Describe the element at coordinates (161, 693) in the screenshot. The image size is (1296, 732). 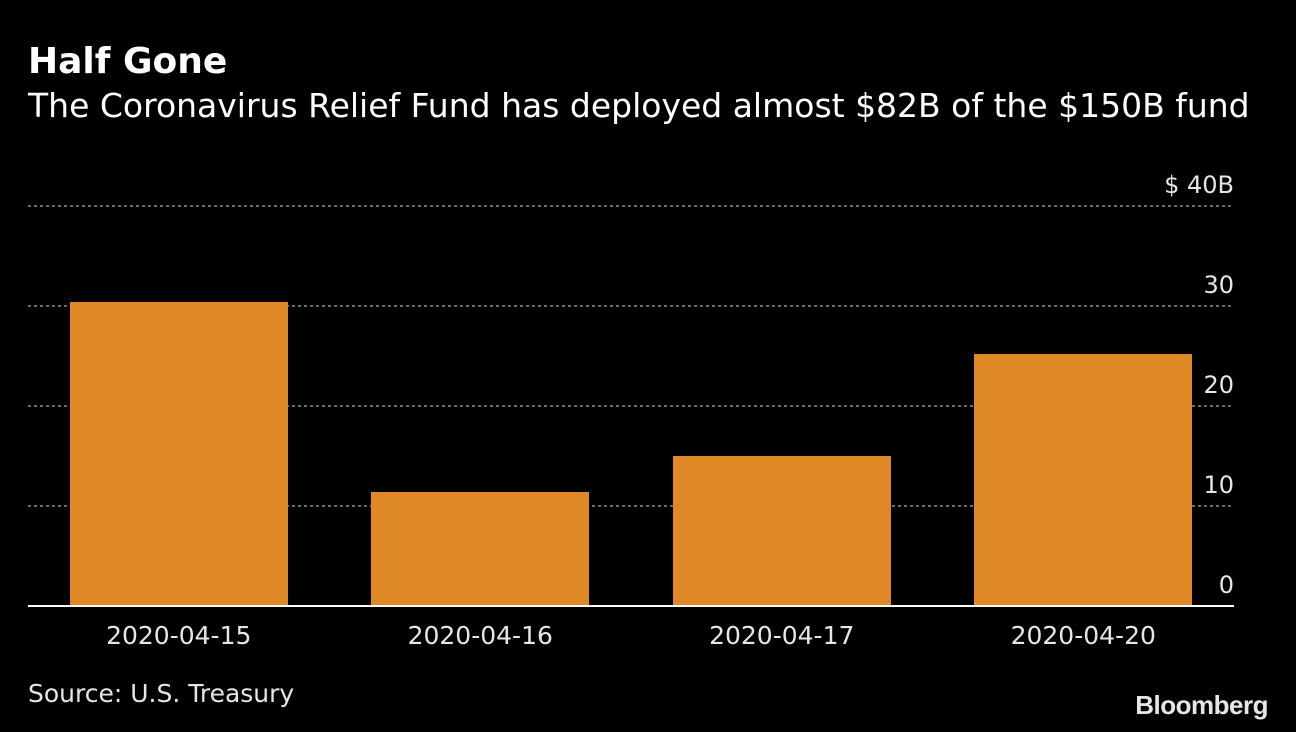
I see `source-note: Source: U.S. Treasury` at that location.